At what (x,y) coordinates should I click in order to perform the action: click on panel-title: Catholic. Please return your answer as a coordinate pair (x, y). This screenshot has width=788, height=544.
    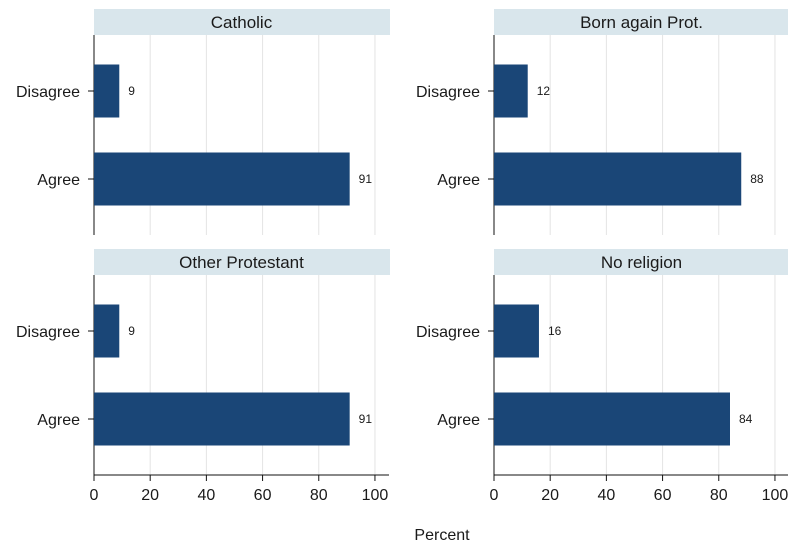
    Looking at the image, I should click on (242, 22).